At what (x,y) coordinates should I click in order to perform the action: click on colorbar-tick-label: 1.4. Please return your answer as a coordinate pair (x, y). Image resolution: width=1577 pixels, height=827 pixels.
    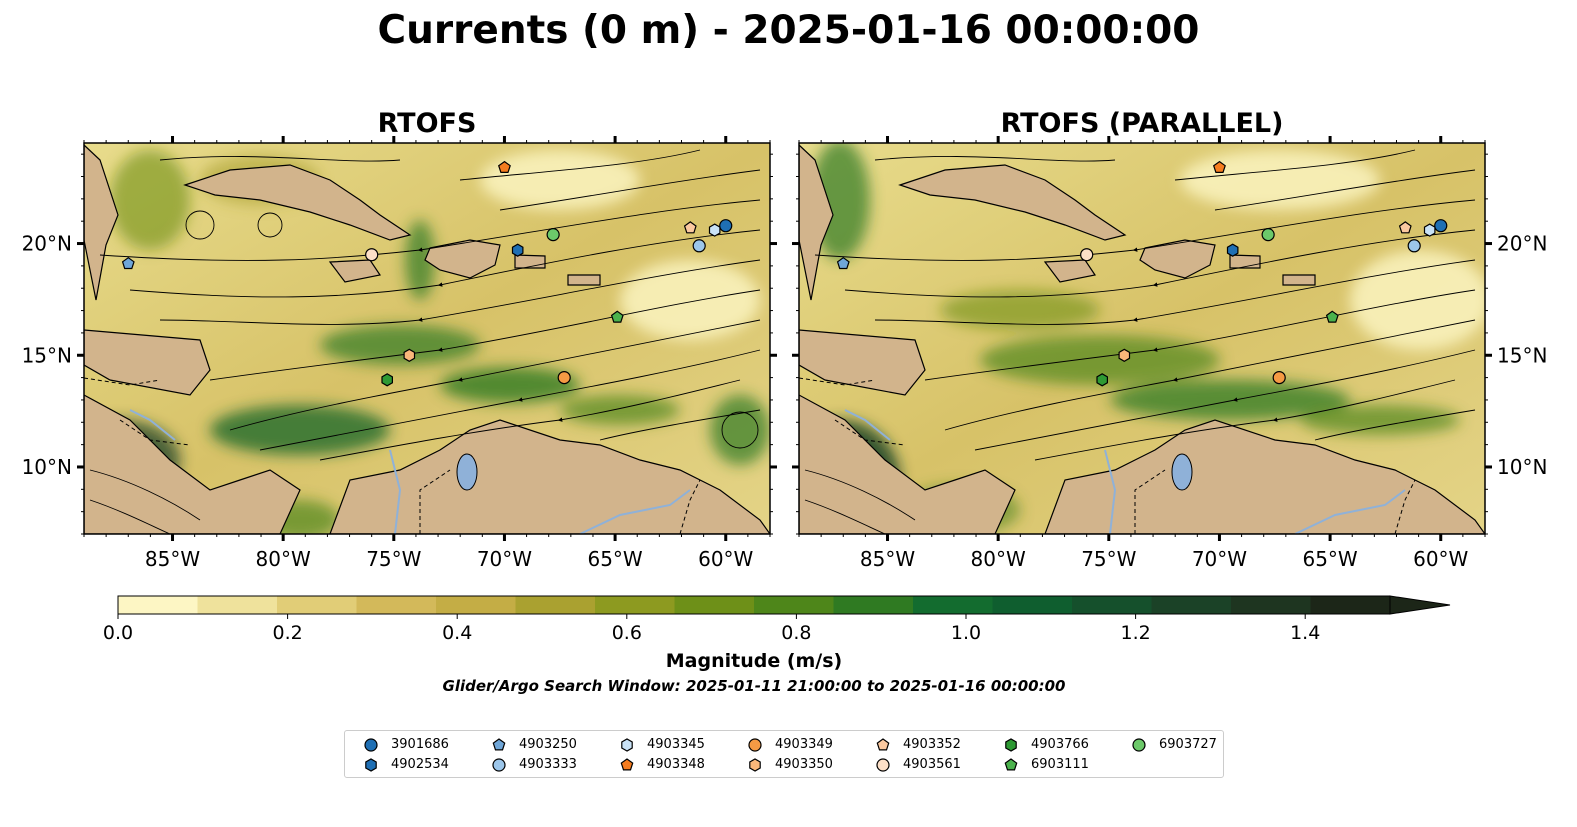
    Looking at the image, I should click on (1305, 633).